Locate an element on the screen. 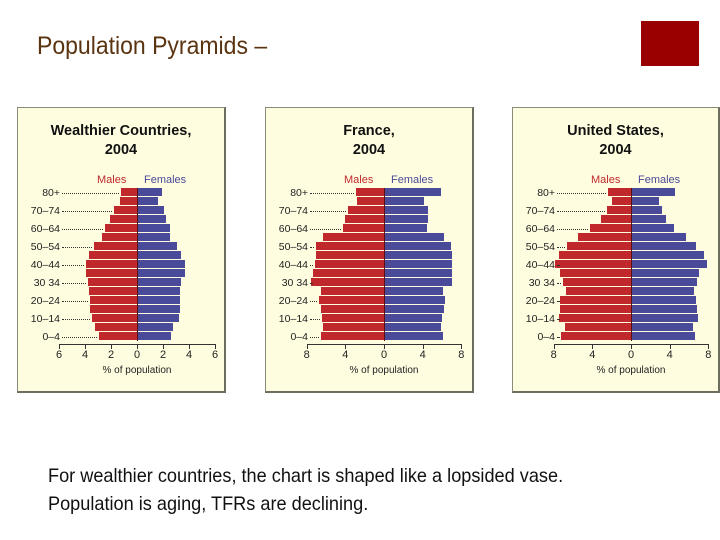 Image resolution: width=720 pixels, height=540 pixels. age-row: 40–44 is located at coordinates (615, 265).